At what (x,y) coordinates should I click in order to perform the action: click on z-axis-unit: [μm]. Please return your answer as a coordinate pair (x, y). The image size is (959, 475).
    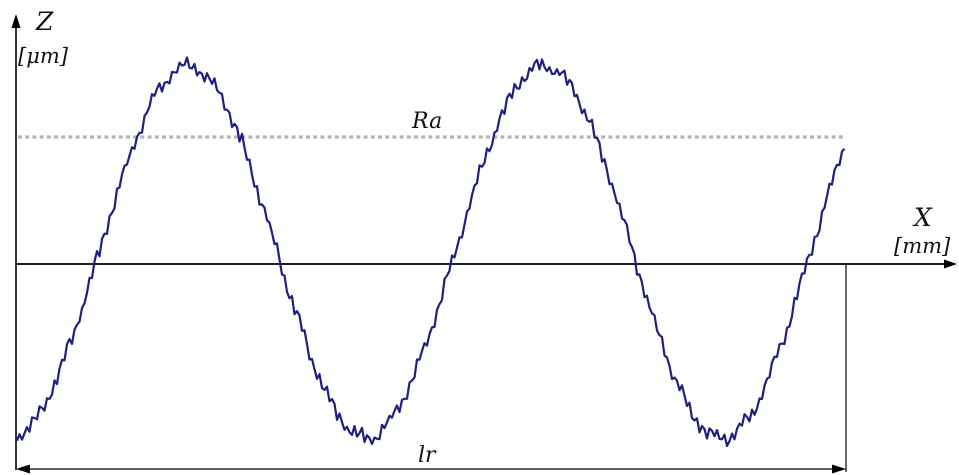
    Looking at the image, I should click on (43, 56).